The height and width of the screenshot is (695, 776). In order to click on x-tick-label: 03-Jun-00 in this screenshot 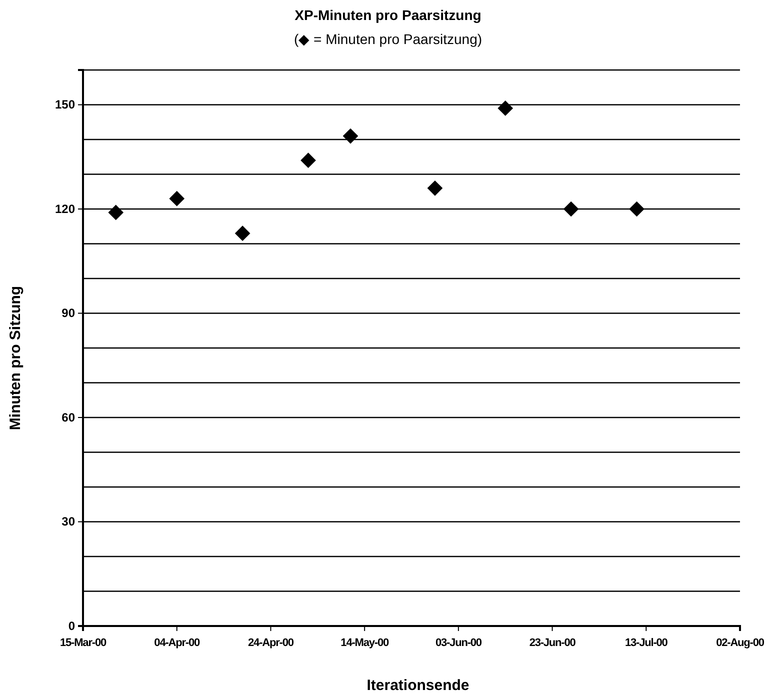, I will do `click(458, 643)`.